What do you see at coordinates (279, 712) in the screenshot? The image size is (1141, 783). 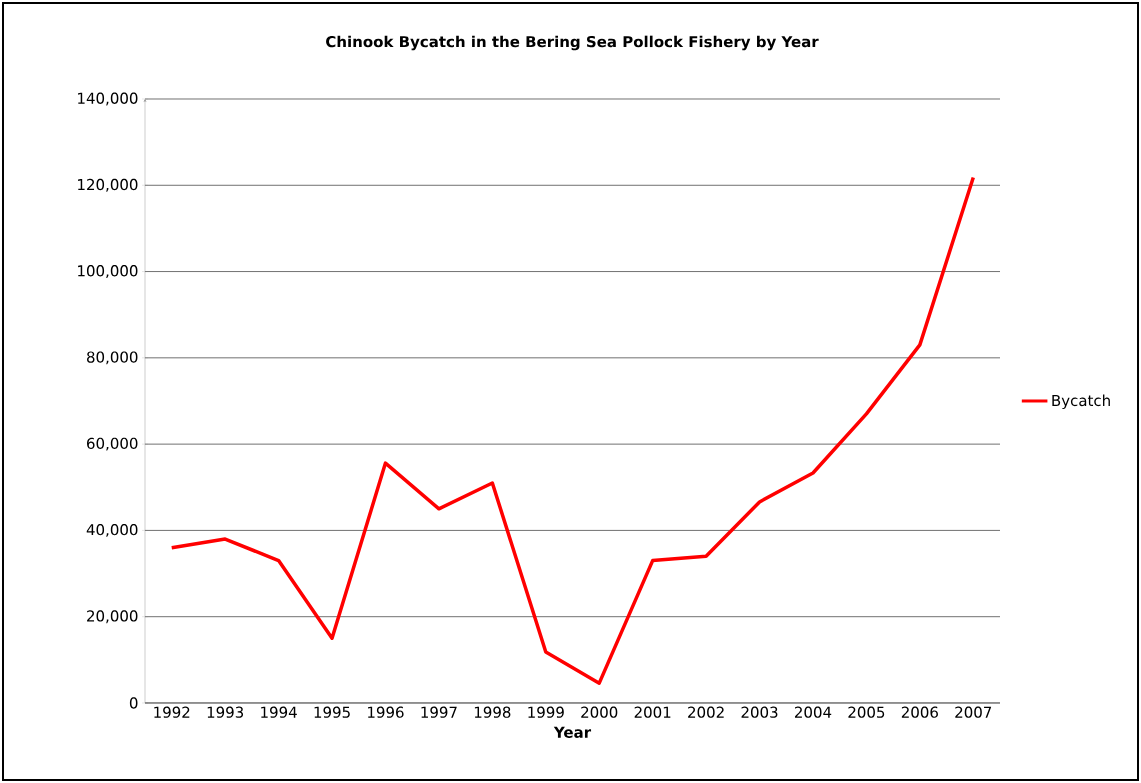 I see `x-tick-label: 1994` at bounding box center [279, 712].